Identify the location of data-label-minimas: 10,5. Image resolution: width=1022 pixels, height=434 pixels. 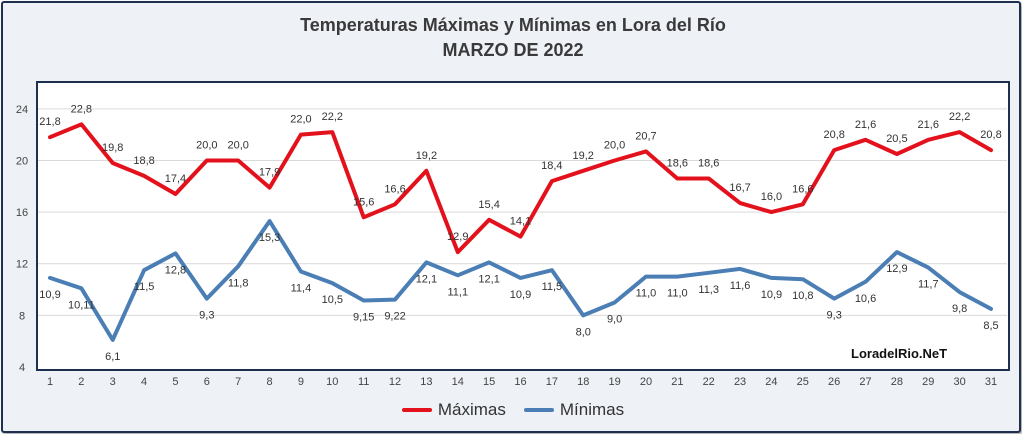
(332, 300).